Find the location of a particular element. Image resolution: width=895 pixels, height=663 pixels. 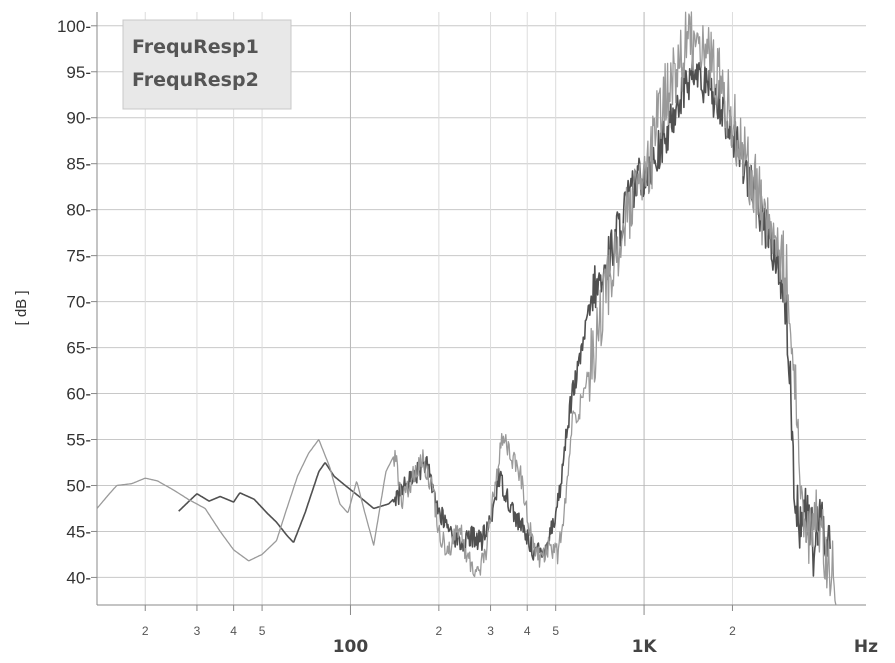

legend-box is located at coordinates (207, 64).